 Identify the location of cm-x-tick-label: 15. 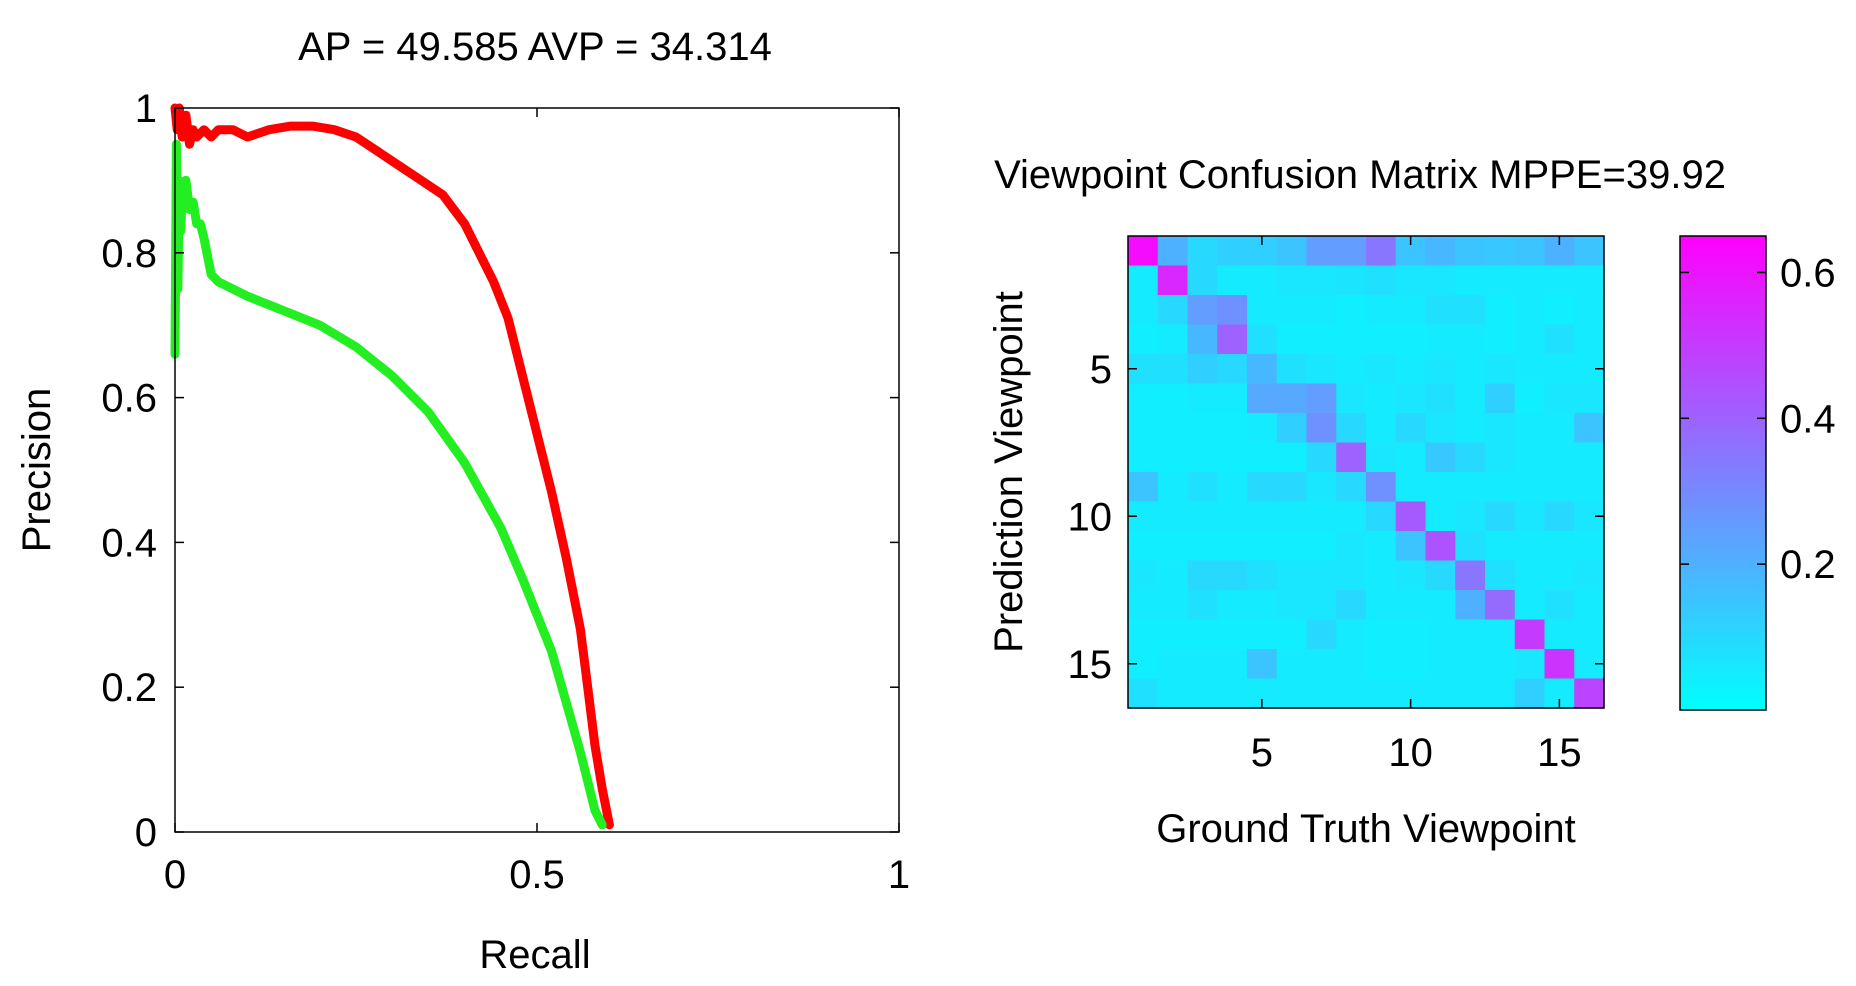
(1559, 753).